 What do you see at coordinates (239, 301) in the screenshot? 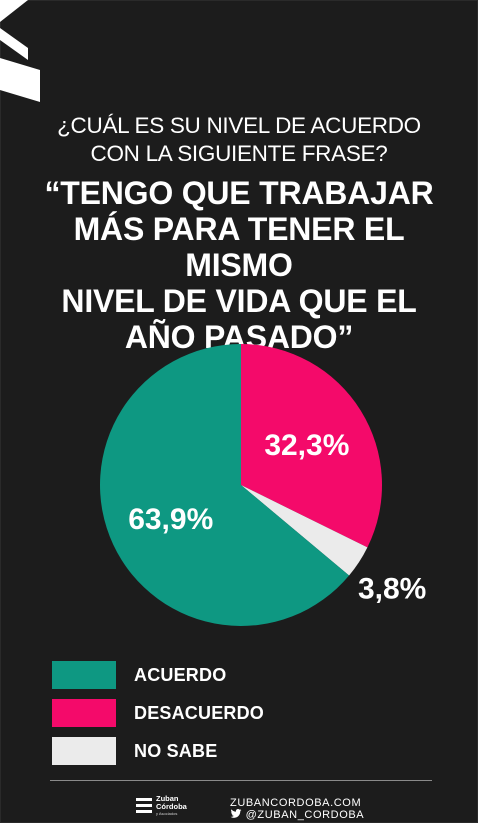
I see `statement-line-3: NIVEL DE VIDA QUE EL` at bounding box center [239, 301].